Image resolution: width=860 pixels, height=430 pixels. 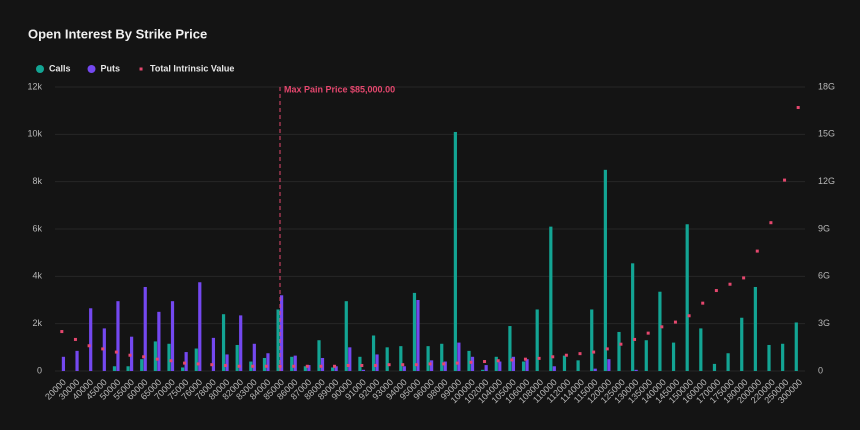 What do you see at coordinates (192, 68) in the screenshot?
I see `legend-label: Total Intrinsic Value` at bounding box center [192, 68].